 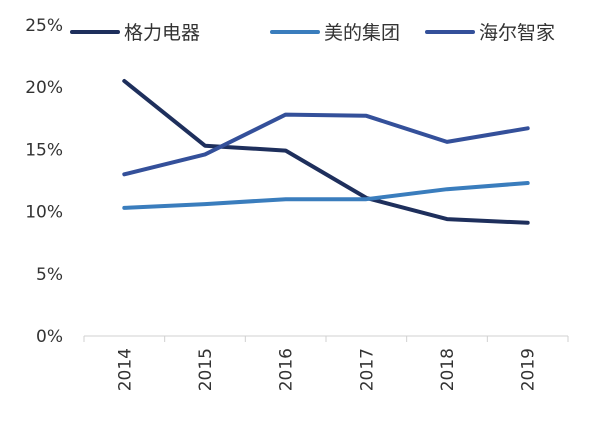 What do you see at coordinates (367, 369) in the screenshot?
I see `x-tick-label: 2017` at bounding box center [367, 369].